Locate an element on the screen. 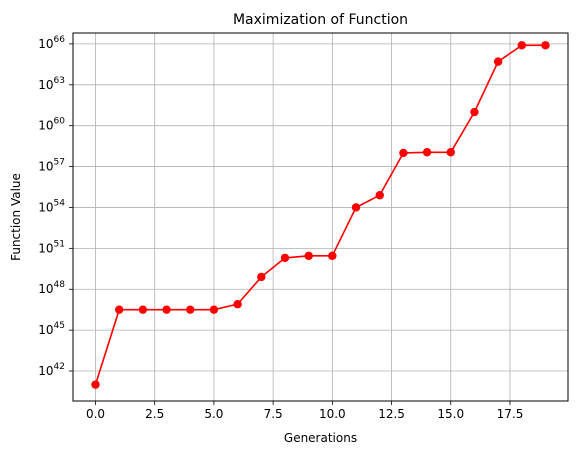 This screenshot has width=576, height=455. x-tick-label: 10.0 is located at coordinates (332, 414).